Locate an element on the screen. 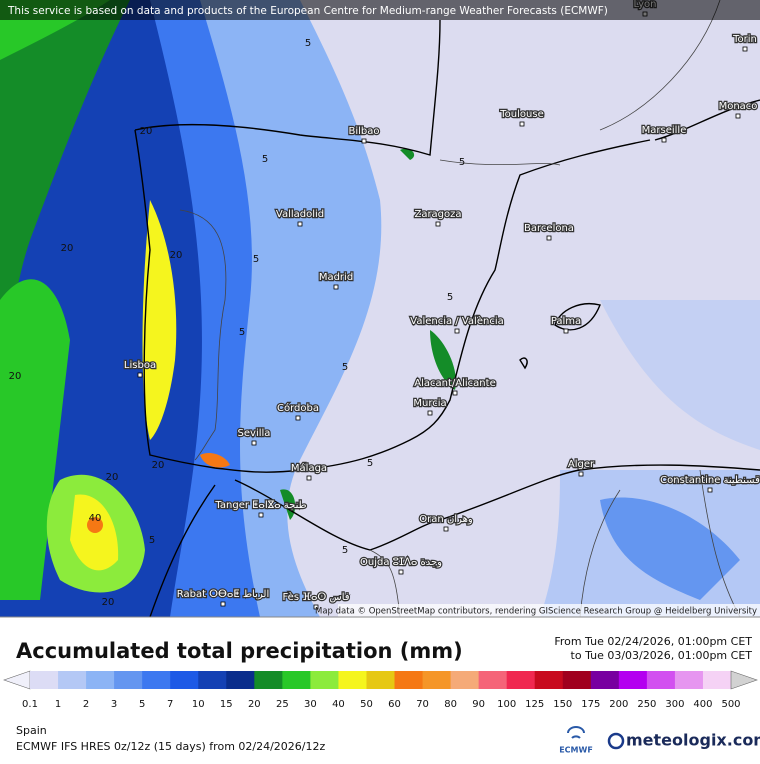 Image resolution: width=760 pixels, height=764 pixels. colorbar-label: 0.1 is located at coordinates (30, 704).